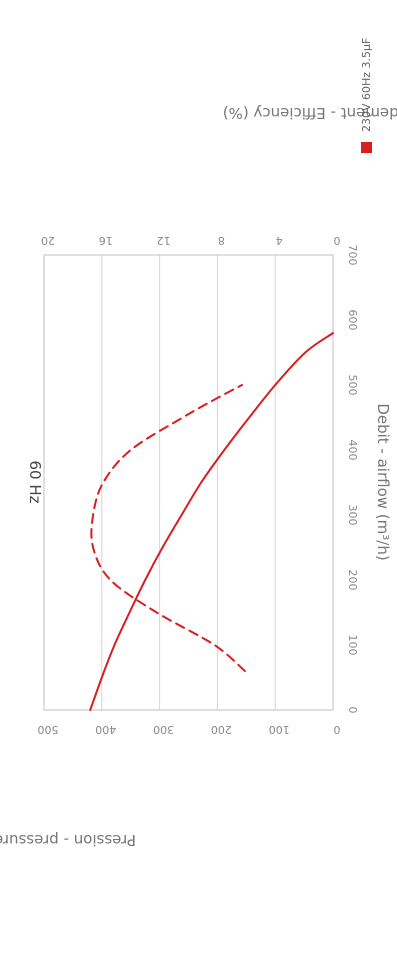 The height and width of the screenshot is (960, 397). Describe the element at coordinates (221, 240) in the screenshot. I see `y2-tick-label: 8` at that location.